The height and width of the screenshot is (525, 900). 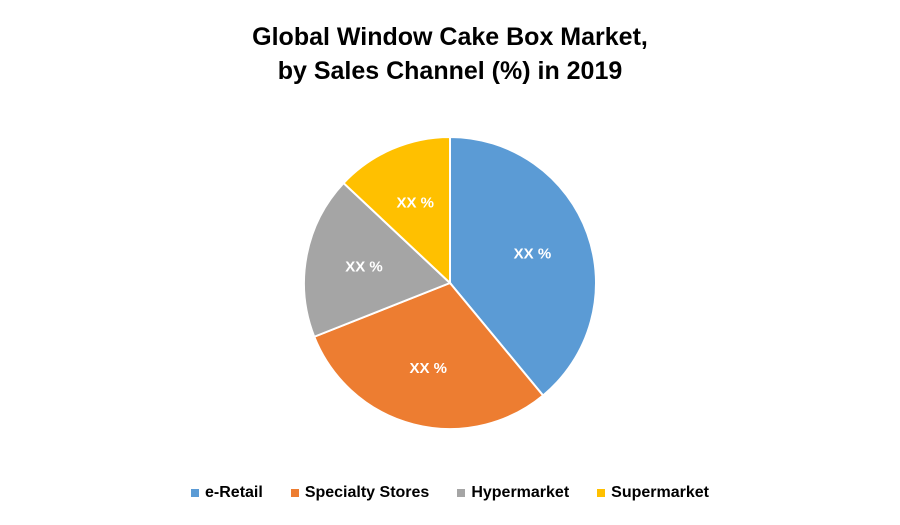 I want to click on pie-slice-e-retail, so click(x=523, y=266).